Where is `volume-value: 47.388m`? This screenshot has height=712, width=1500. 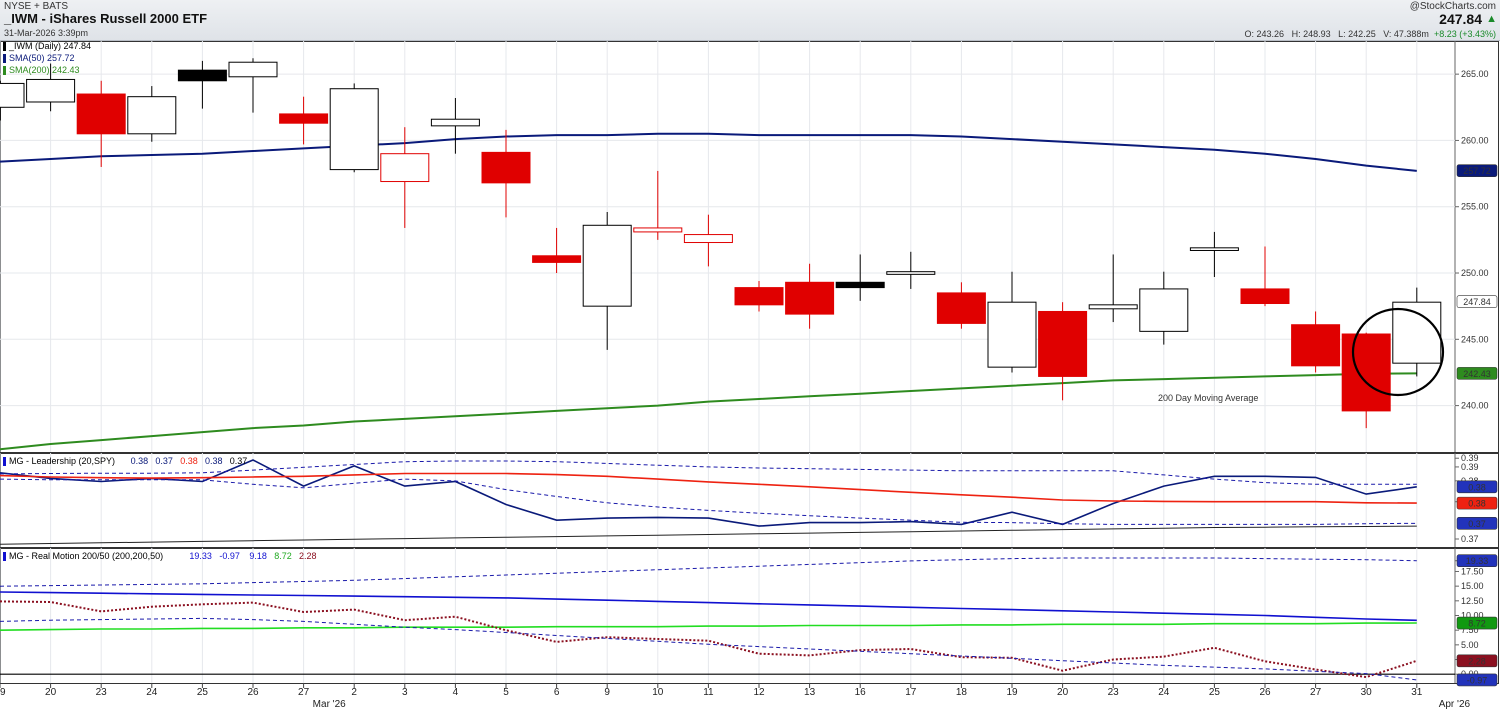
volume-value: 47.388m is located at coordinates (1411, 34).